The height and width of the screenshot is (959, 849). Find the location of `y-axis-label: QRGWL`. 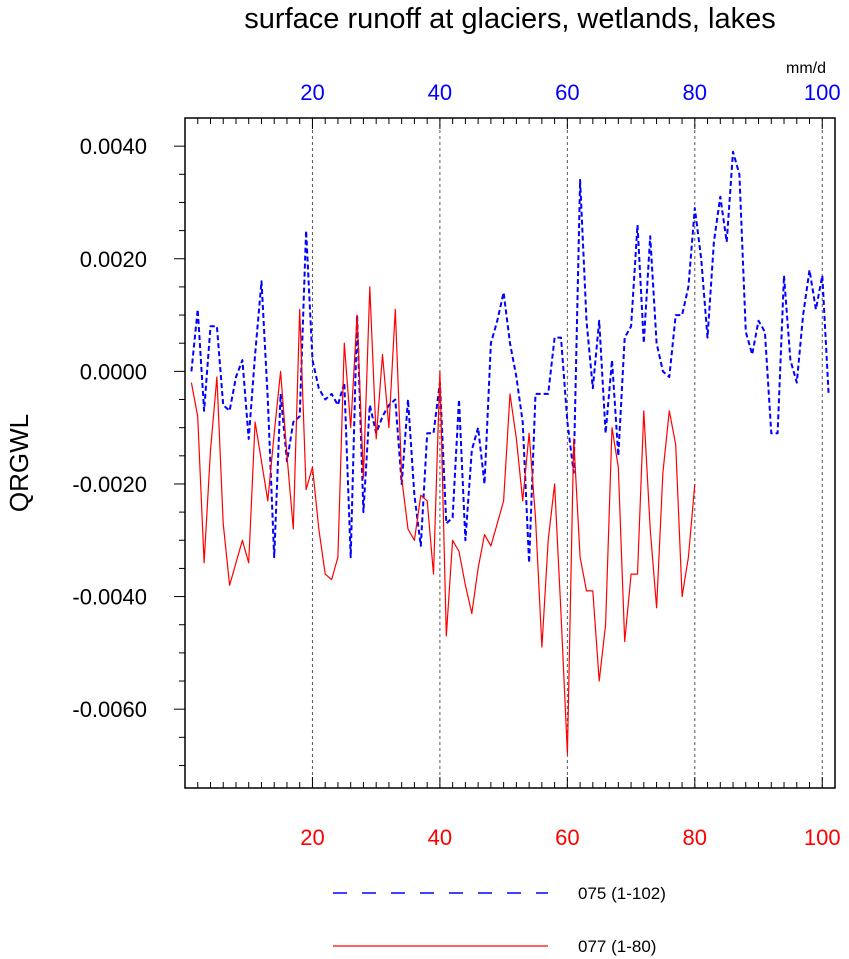

y-axis-label: QRGWL is located at coordinates (19, 463).